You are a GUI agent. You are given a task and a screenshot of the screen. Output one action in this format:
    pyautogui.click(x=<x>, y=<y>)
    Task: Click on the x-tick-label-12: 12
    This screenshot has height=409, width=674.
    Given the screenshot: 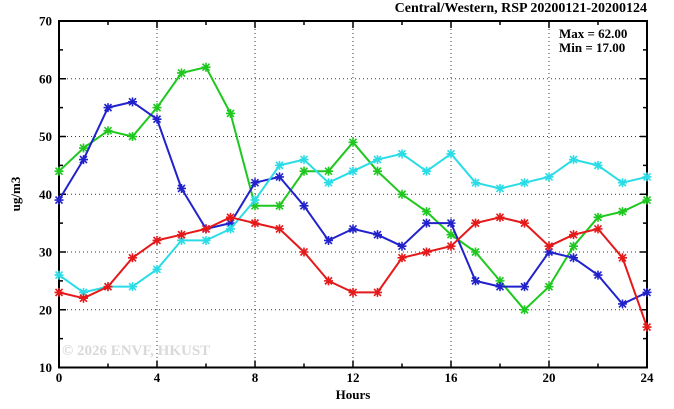 What is the action you would take?
    pyautogui.click(x=353, y=377)
    